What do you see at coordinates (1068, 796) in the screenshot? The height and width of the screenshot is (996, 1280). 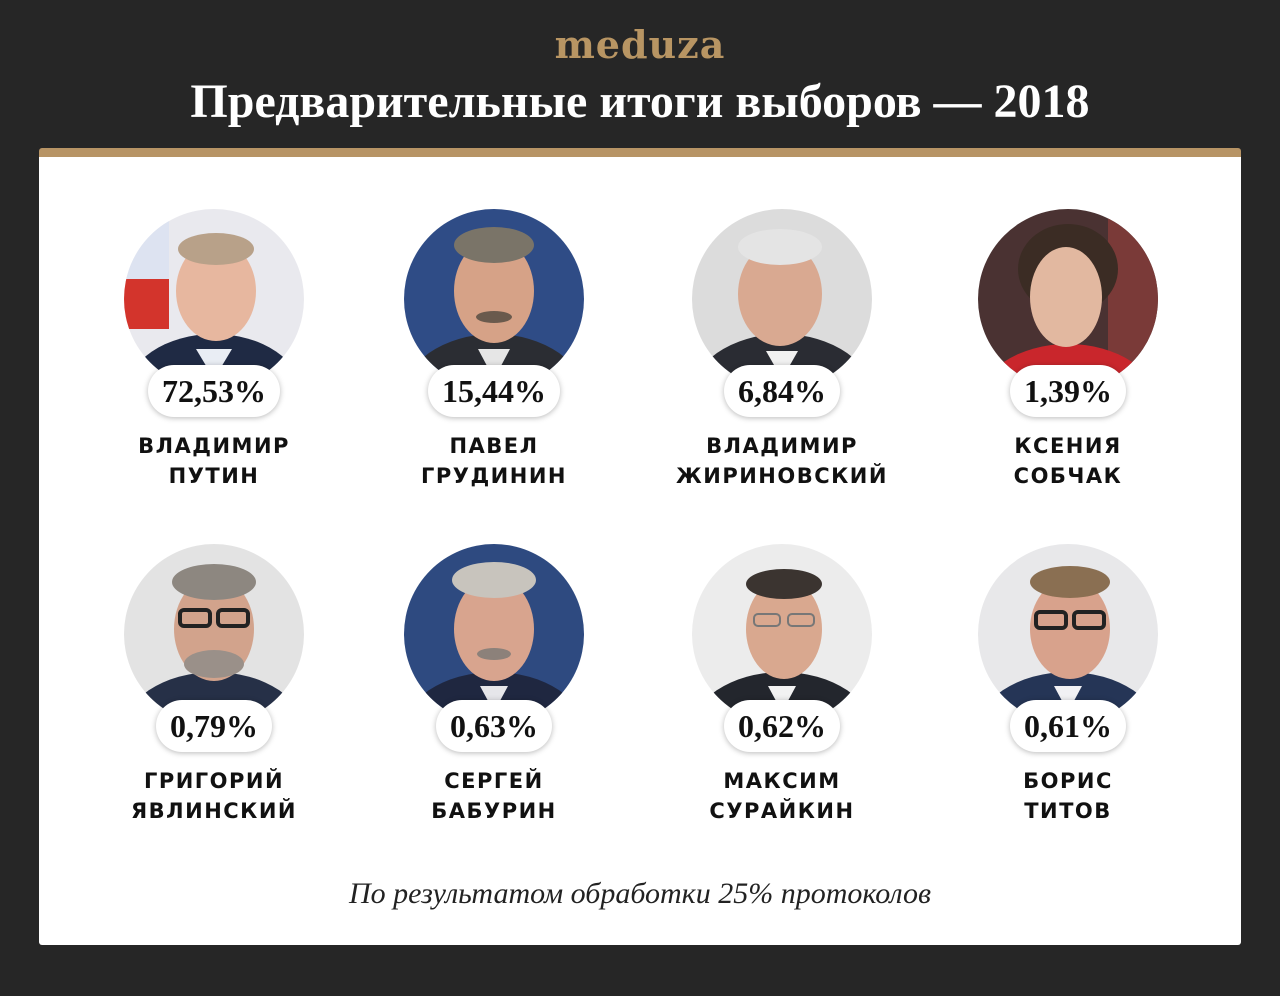 I see `candidate-name: БОРИС ТИТОВ` at bounding box center [1068, 796].